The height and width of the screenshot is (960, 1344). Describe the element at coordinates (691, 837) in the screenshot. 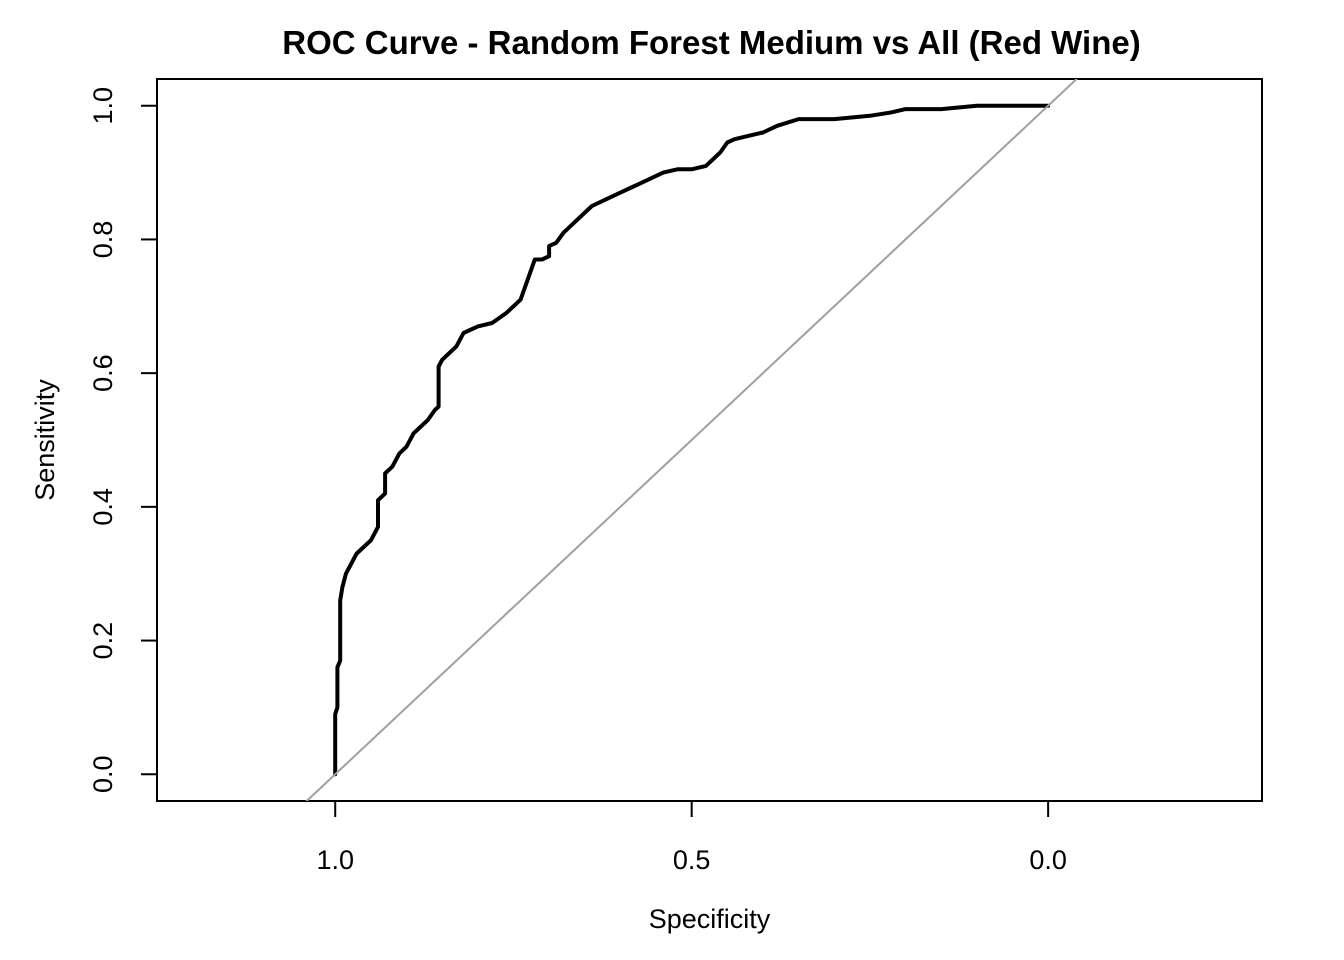

I see `x-axis: 1.0 0.5 0.0` at that location.